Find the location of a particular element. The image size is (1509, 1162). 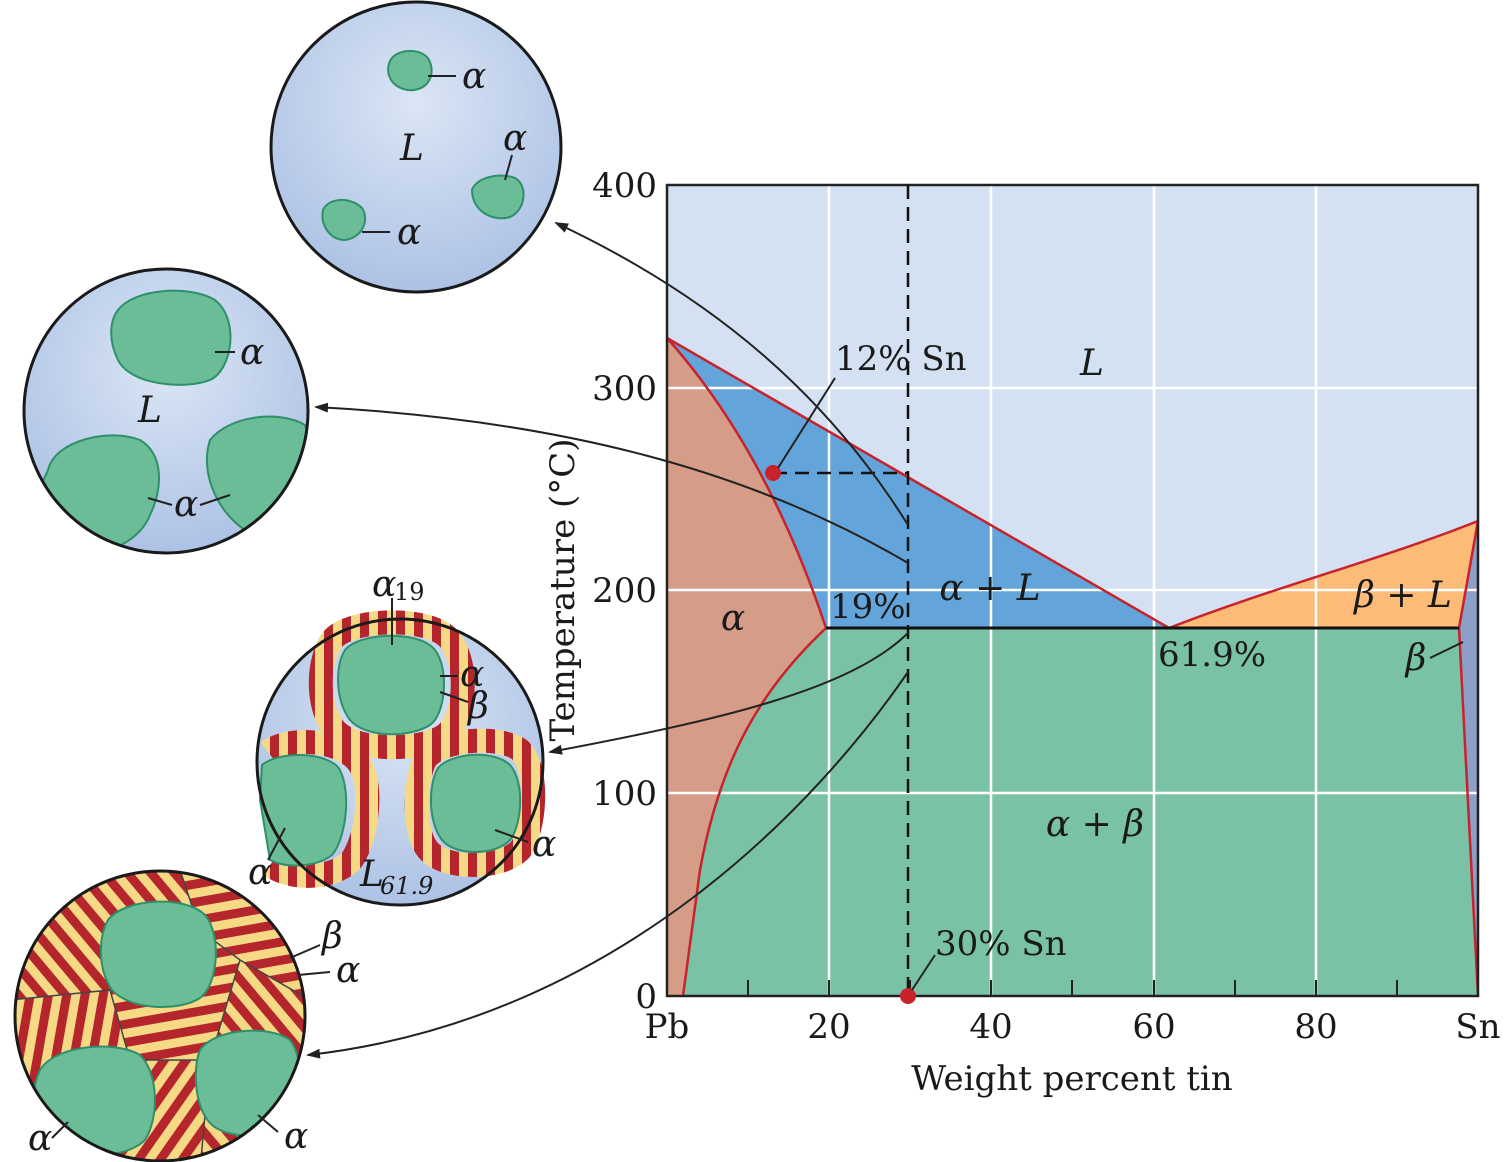

micrograph-2: L α α is located at coordinates (166, 411).